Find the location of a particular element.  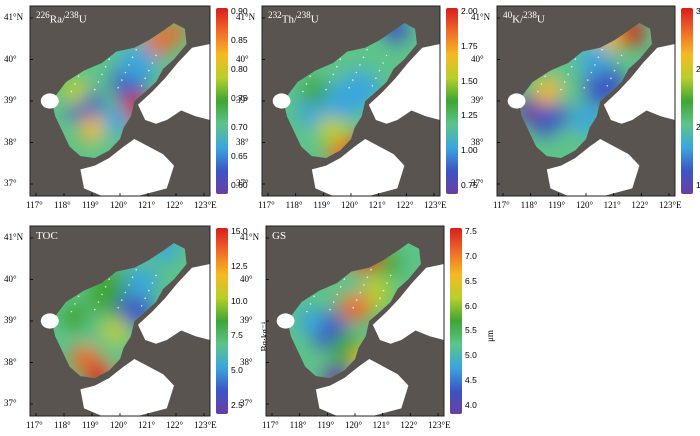

colorbar-tick-label: 0.90 is located at coordinates (239, 11).